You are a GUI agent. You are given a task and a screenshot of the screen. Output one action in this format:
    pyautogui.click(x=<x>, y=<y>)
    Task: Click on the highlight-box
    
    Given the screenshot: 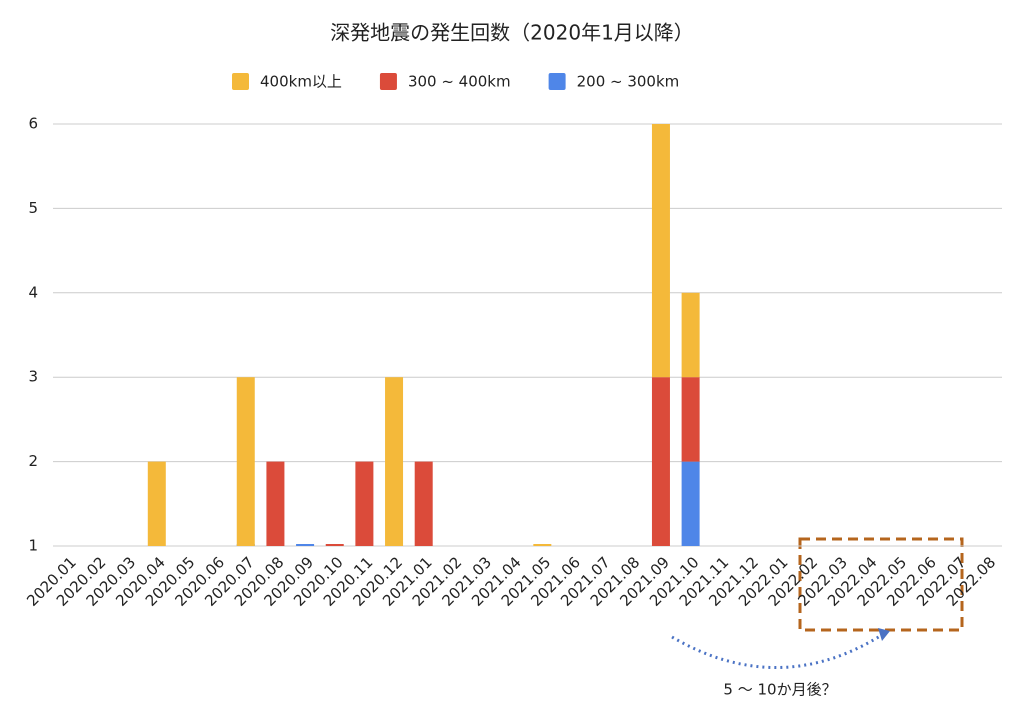 What is the action you would take?
    pyautogui.click(x=881, y=584)
    